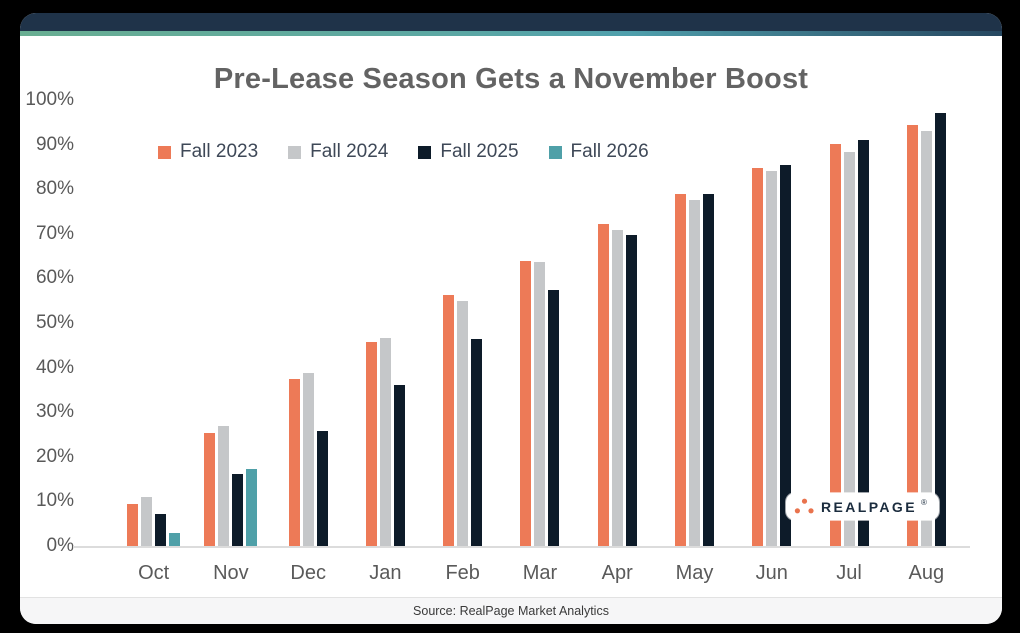 Image resolution: width=1020 pixels, height=633 pixels. Describe the element at coordinates (294, 462) in the screenshot. I see `bar-dec-fall-2023` at that location.